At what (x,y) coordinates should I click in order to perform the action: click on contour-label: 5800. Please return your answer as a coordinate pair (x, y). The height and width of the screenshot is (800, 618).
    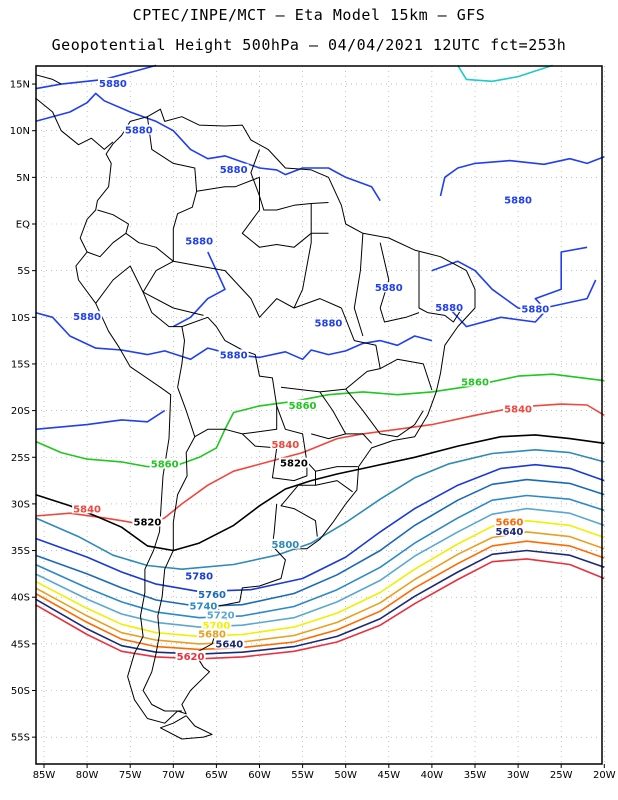
    Looking at the image, I should click on (285, 545).